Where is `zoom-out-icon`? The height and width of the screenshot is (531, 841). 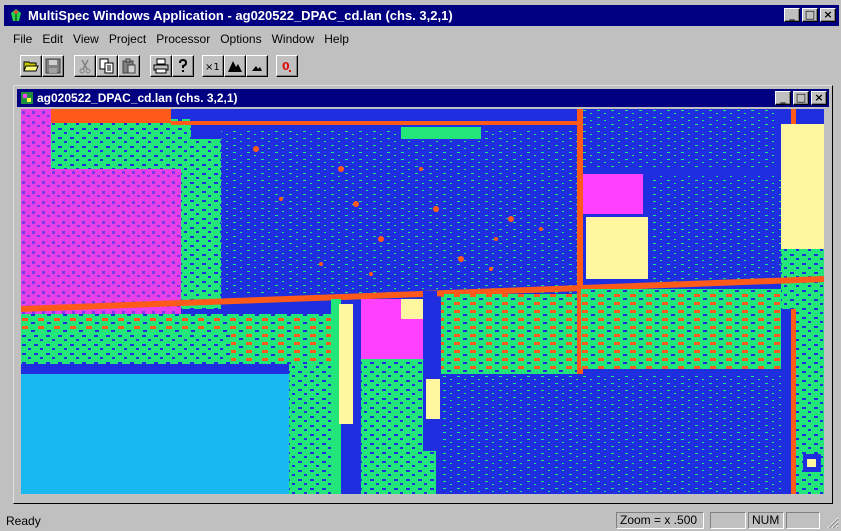 zoom-out-icon is located at coordinates (257, 68).